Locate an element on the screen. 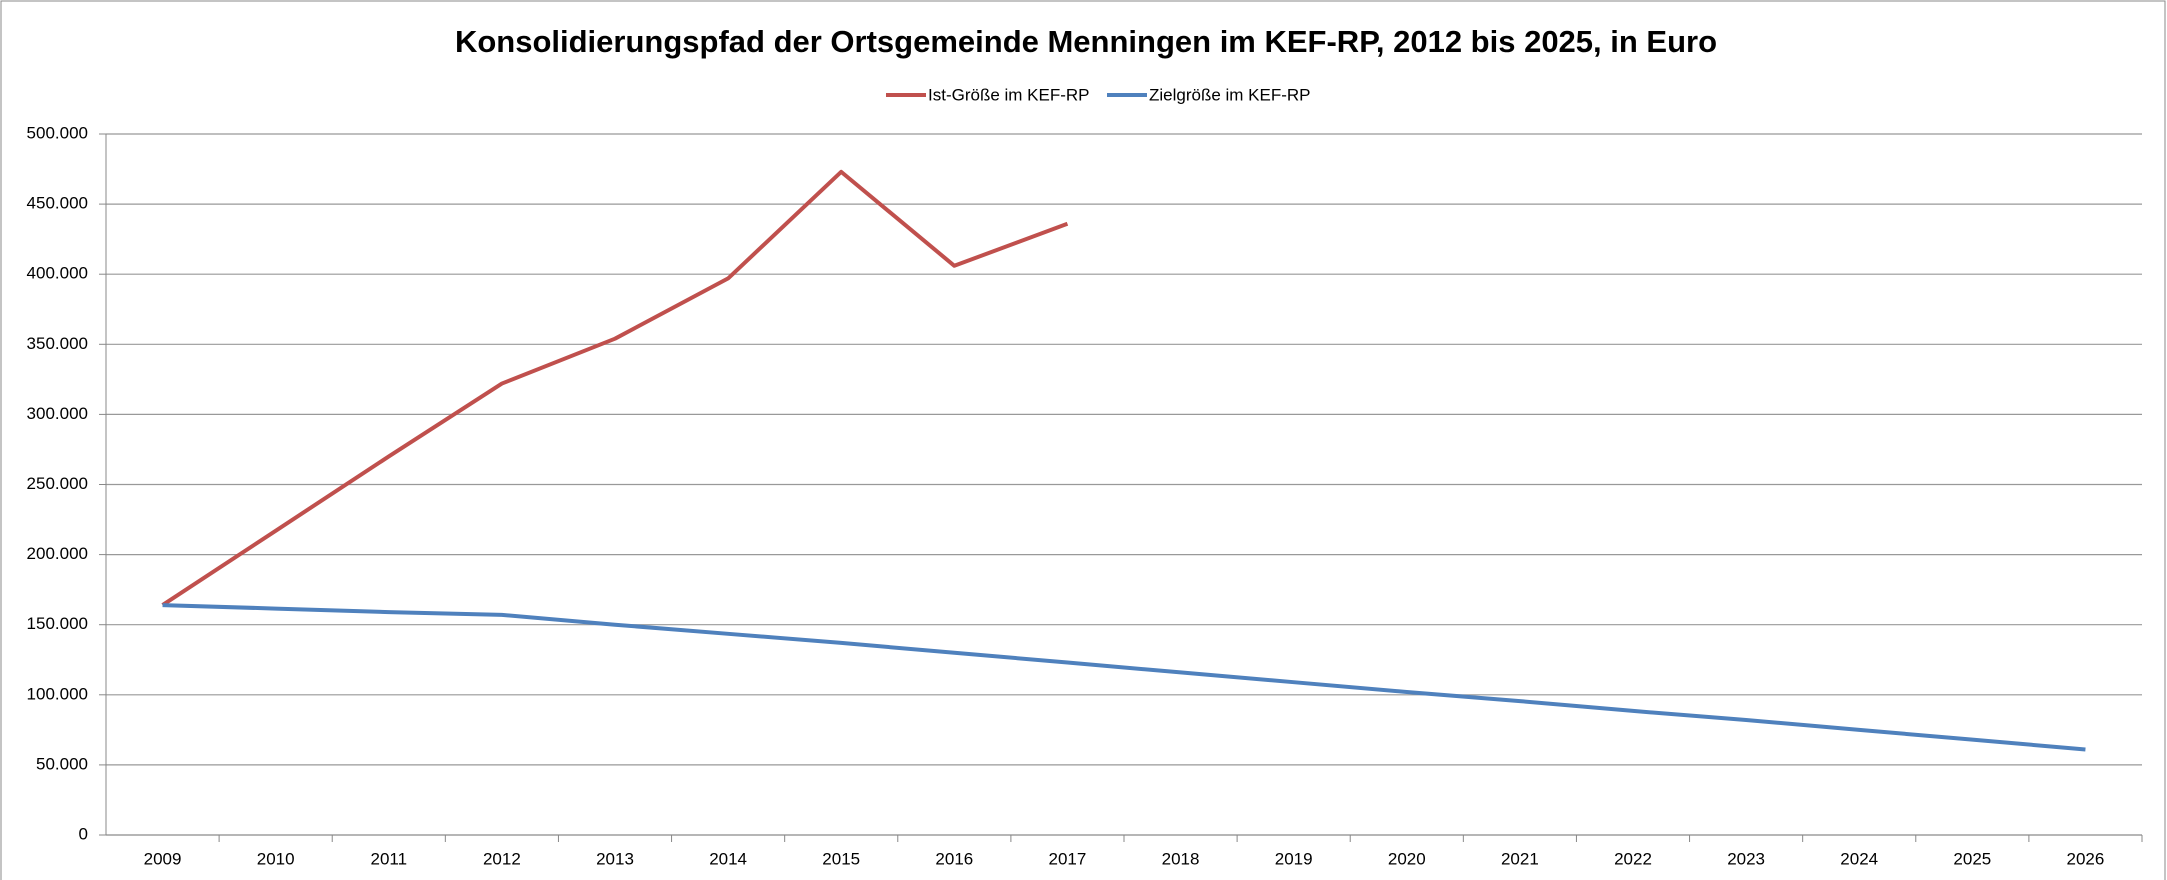  legend-label: Ist-Größe im KEF-RP is located at coordinates (1009, 94).